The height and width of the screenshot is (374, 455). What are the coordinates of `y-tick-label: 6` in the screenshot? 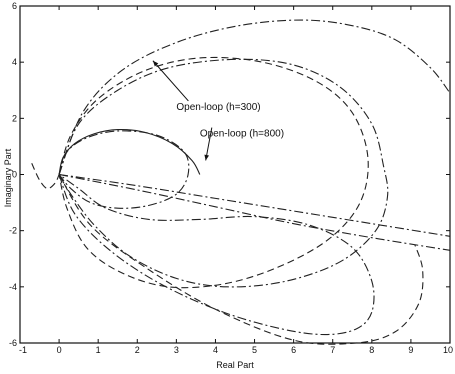 It's located at (14, 6).